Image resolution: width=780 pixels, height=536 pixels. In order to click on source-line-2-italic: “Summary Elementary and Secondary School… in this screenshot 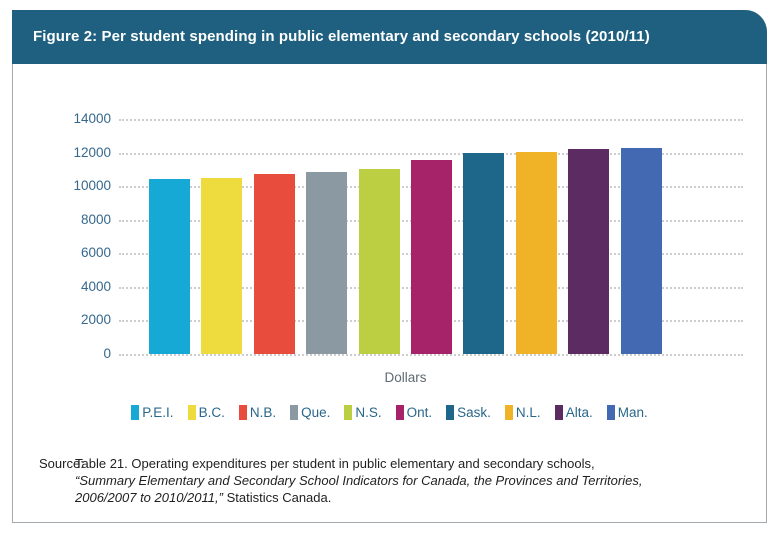, I will do `click(359, 480)`.